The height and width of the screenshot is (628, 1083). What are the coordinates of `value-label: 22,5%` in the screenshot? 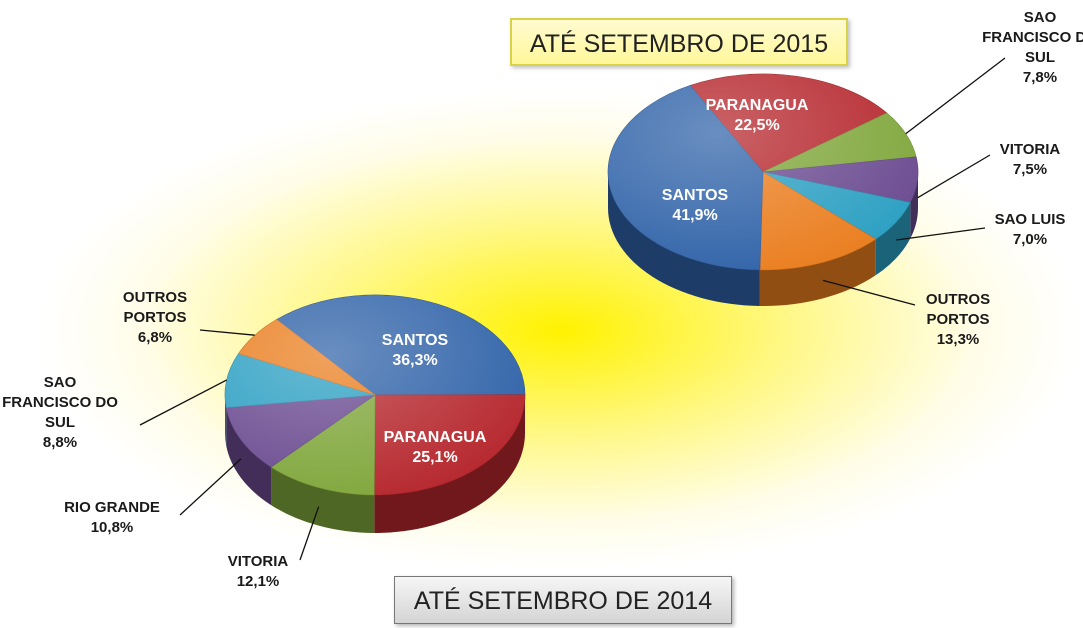 It's located at (757, 125).